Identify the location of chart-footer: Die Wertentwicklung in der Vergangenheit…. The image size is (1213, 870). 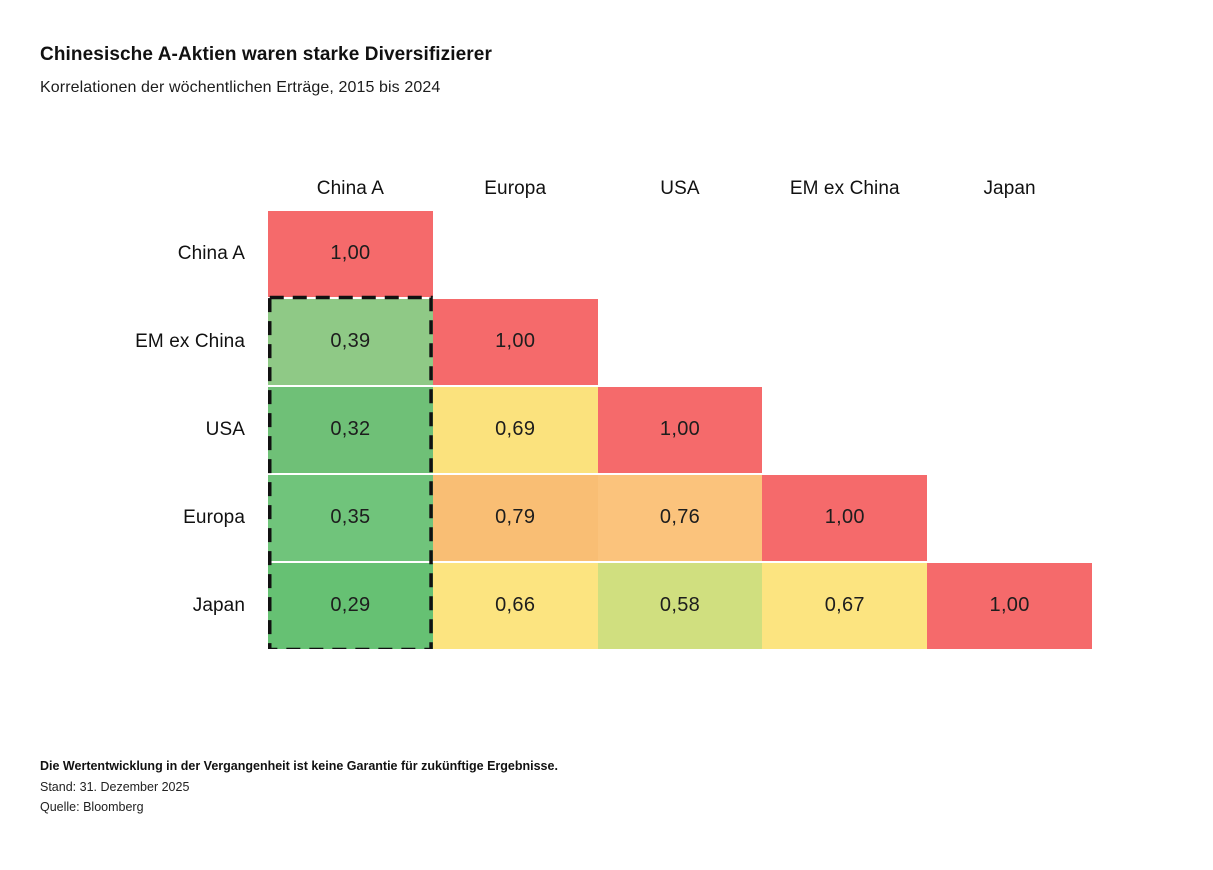
(299, 787).